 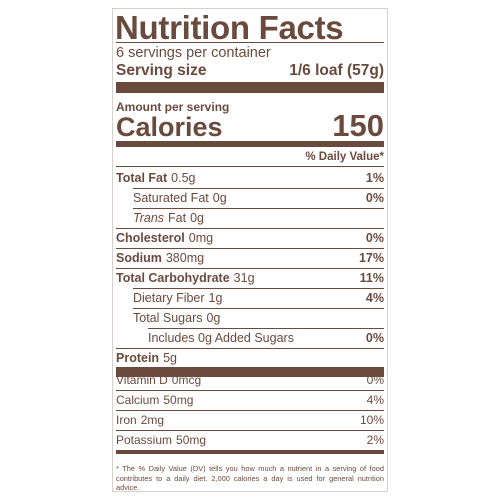 I want to click on vitamin-name: Iron, so click(x=126, y=420).